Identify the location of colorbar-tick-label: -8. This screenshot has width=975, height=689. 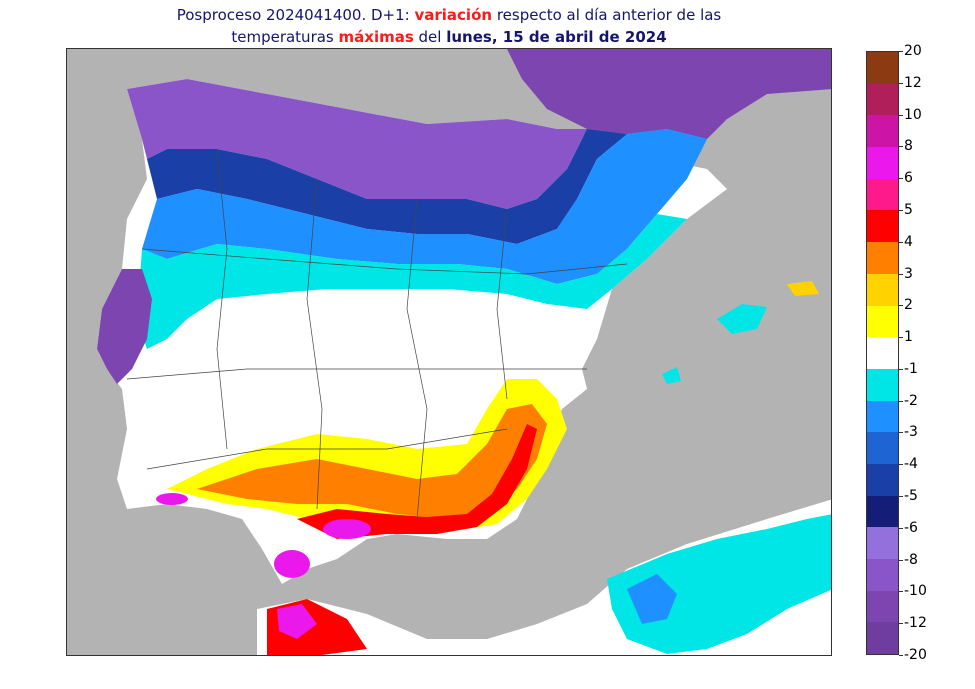
(908, 559).